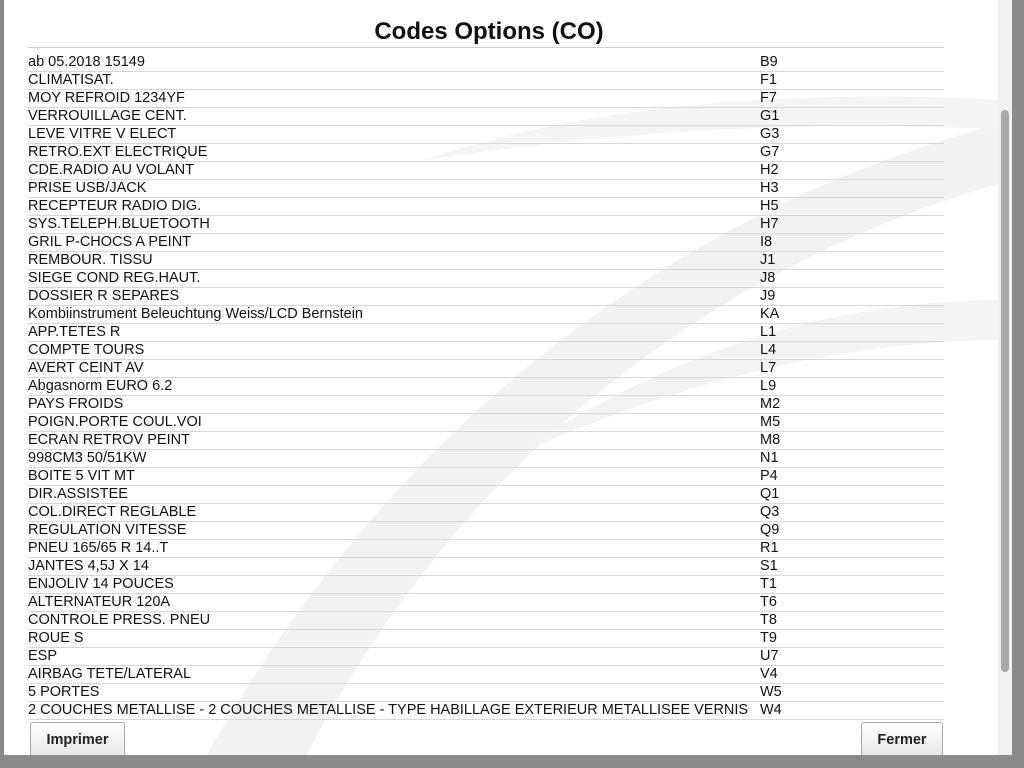 This screenshot has height=768, width=1024. Describe the element at coordinates (119, 224) in the screenshot. I see `option-label: SYS.TELEPH.BLUETOOTH` at that location.